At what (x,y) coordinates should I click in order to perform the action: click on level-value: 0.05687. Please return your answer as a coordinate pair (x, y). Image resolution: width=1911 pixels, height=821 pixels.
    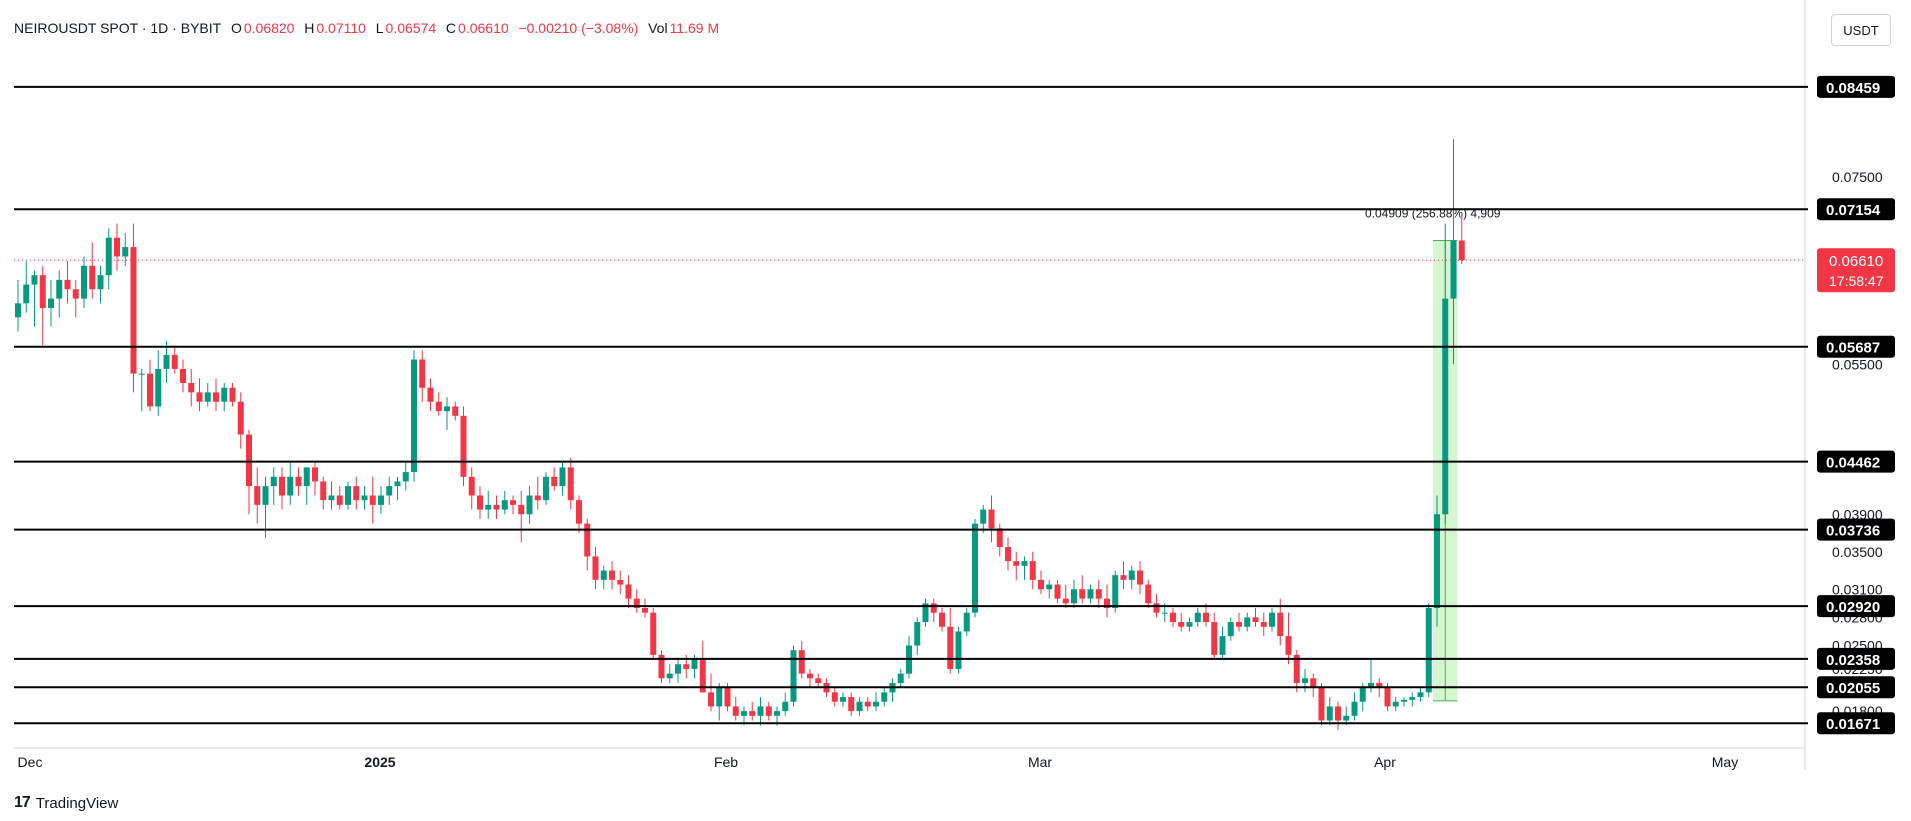
    Looking at the image, I should click on (1853, 348).